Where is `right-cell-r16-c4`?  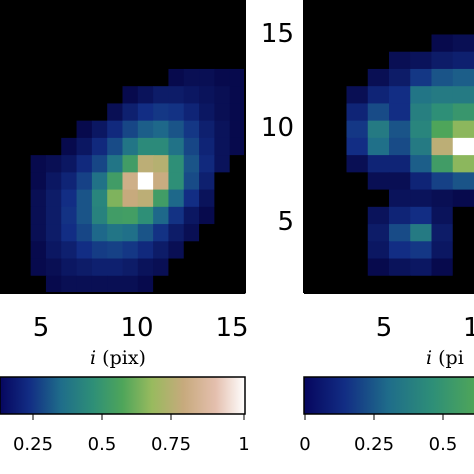
right-cell-r16-c4 is located at coordinates (400, 284).